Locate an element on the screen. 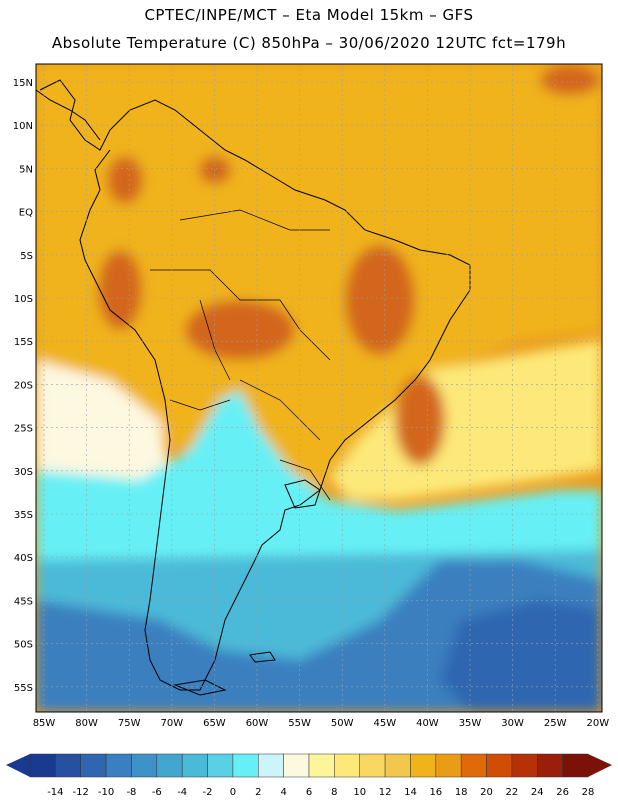 The image size is (618, 800). longitude-label: 30W is located at coordinates (512, 723).